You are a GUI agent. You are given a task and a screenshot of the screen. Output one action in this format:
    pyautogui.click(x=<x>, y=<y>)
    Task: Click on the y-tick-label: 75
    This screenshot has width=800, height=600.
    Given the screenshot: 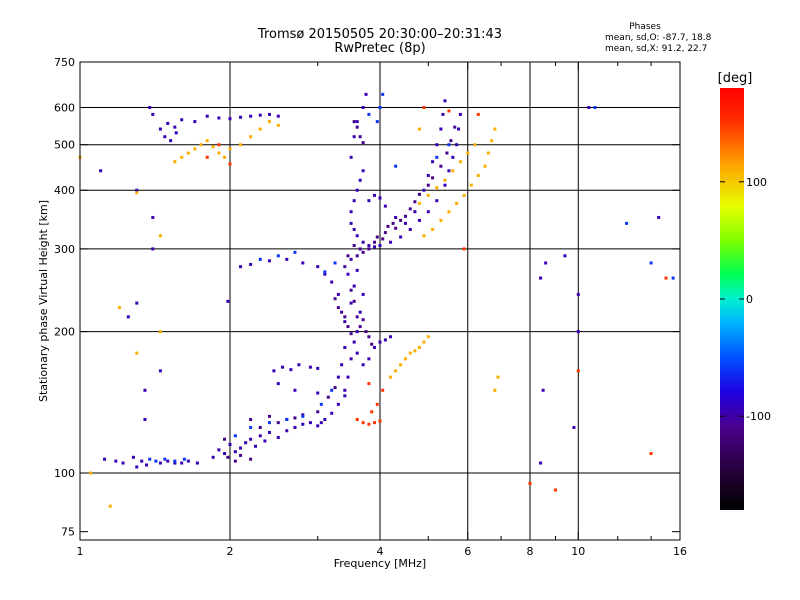 What is the action you would take?
    pyautogui.click(x=68, y=532)
    